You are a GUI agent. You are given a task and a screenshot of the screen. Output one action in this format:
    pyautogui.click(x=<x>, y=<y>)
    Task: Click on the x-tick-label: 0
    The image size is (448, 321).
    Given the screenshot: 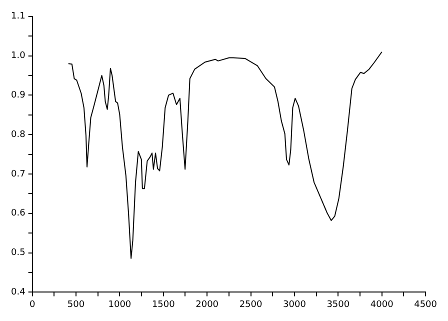 What is the action you would take?
    pyautogui.click(x=32, y=305)
    